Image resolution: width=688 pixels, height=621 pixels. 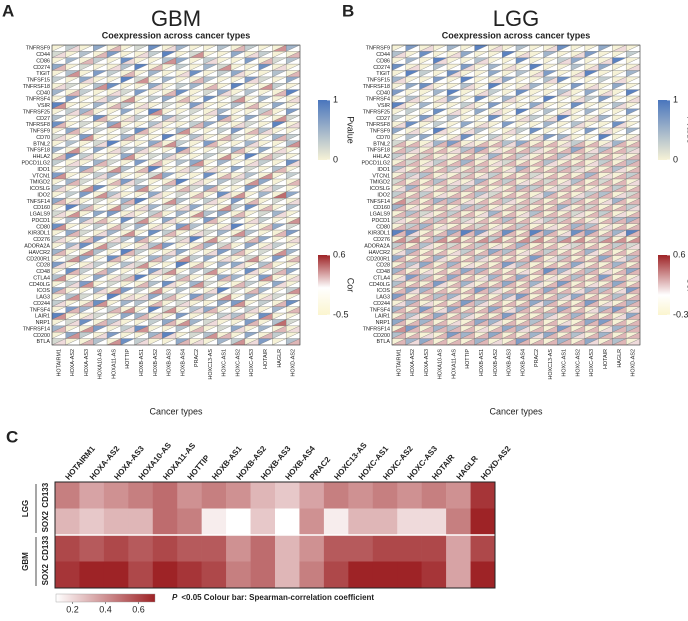 What do you see at coordinates (380, 183) in the screenshot?
I see `row-label: TMIGD2` at bounding box center [380, 183].